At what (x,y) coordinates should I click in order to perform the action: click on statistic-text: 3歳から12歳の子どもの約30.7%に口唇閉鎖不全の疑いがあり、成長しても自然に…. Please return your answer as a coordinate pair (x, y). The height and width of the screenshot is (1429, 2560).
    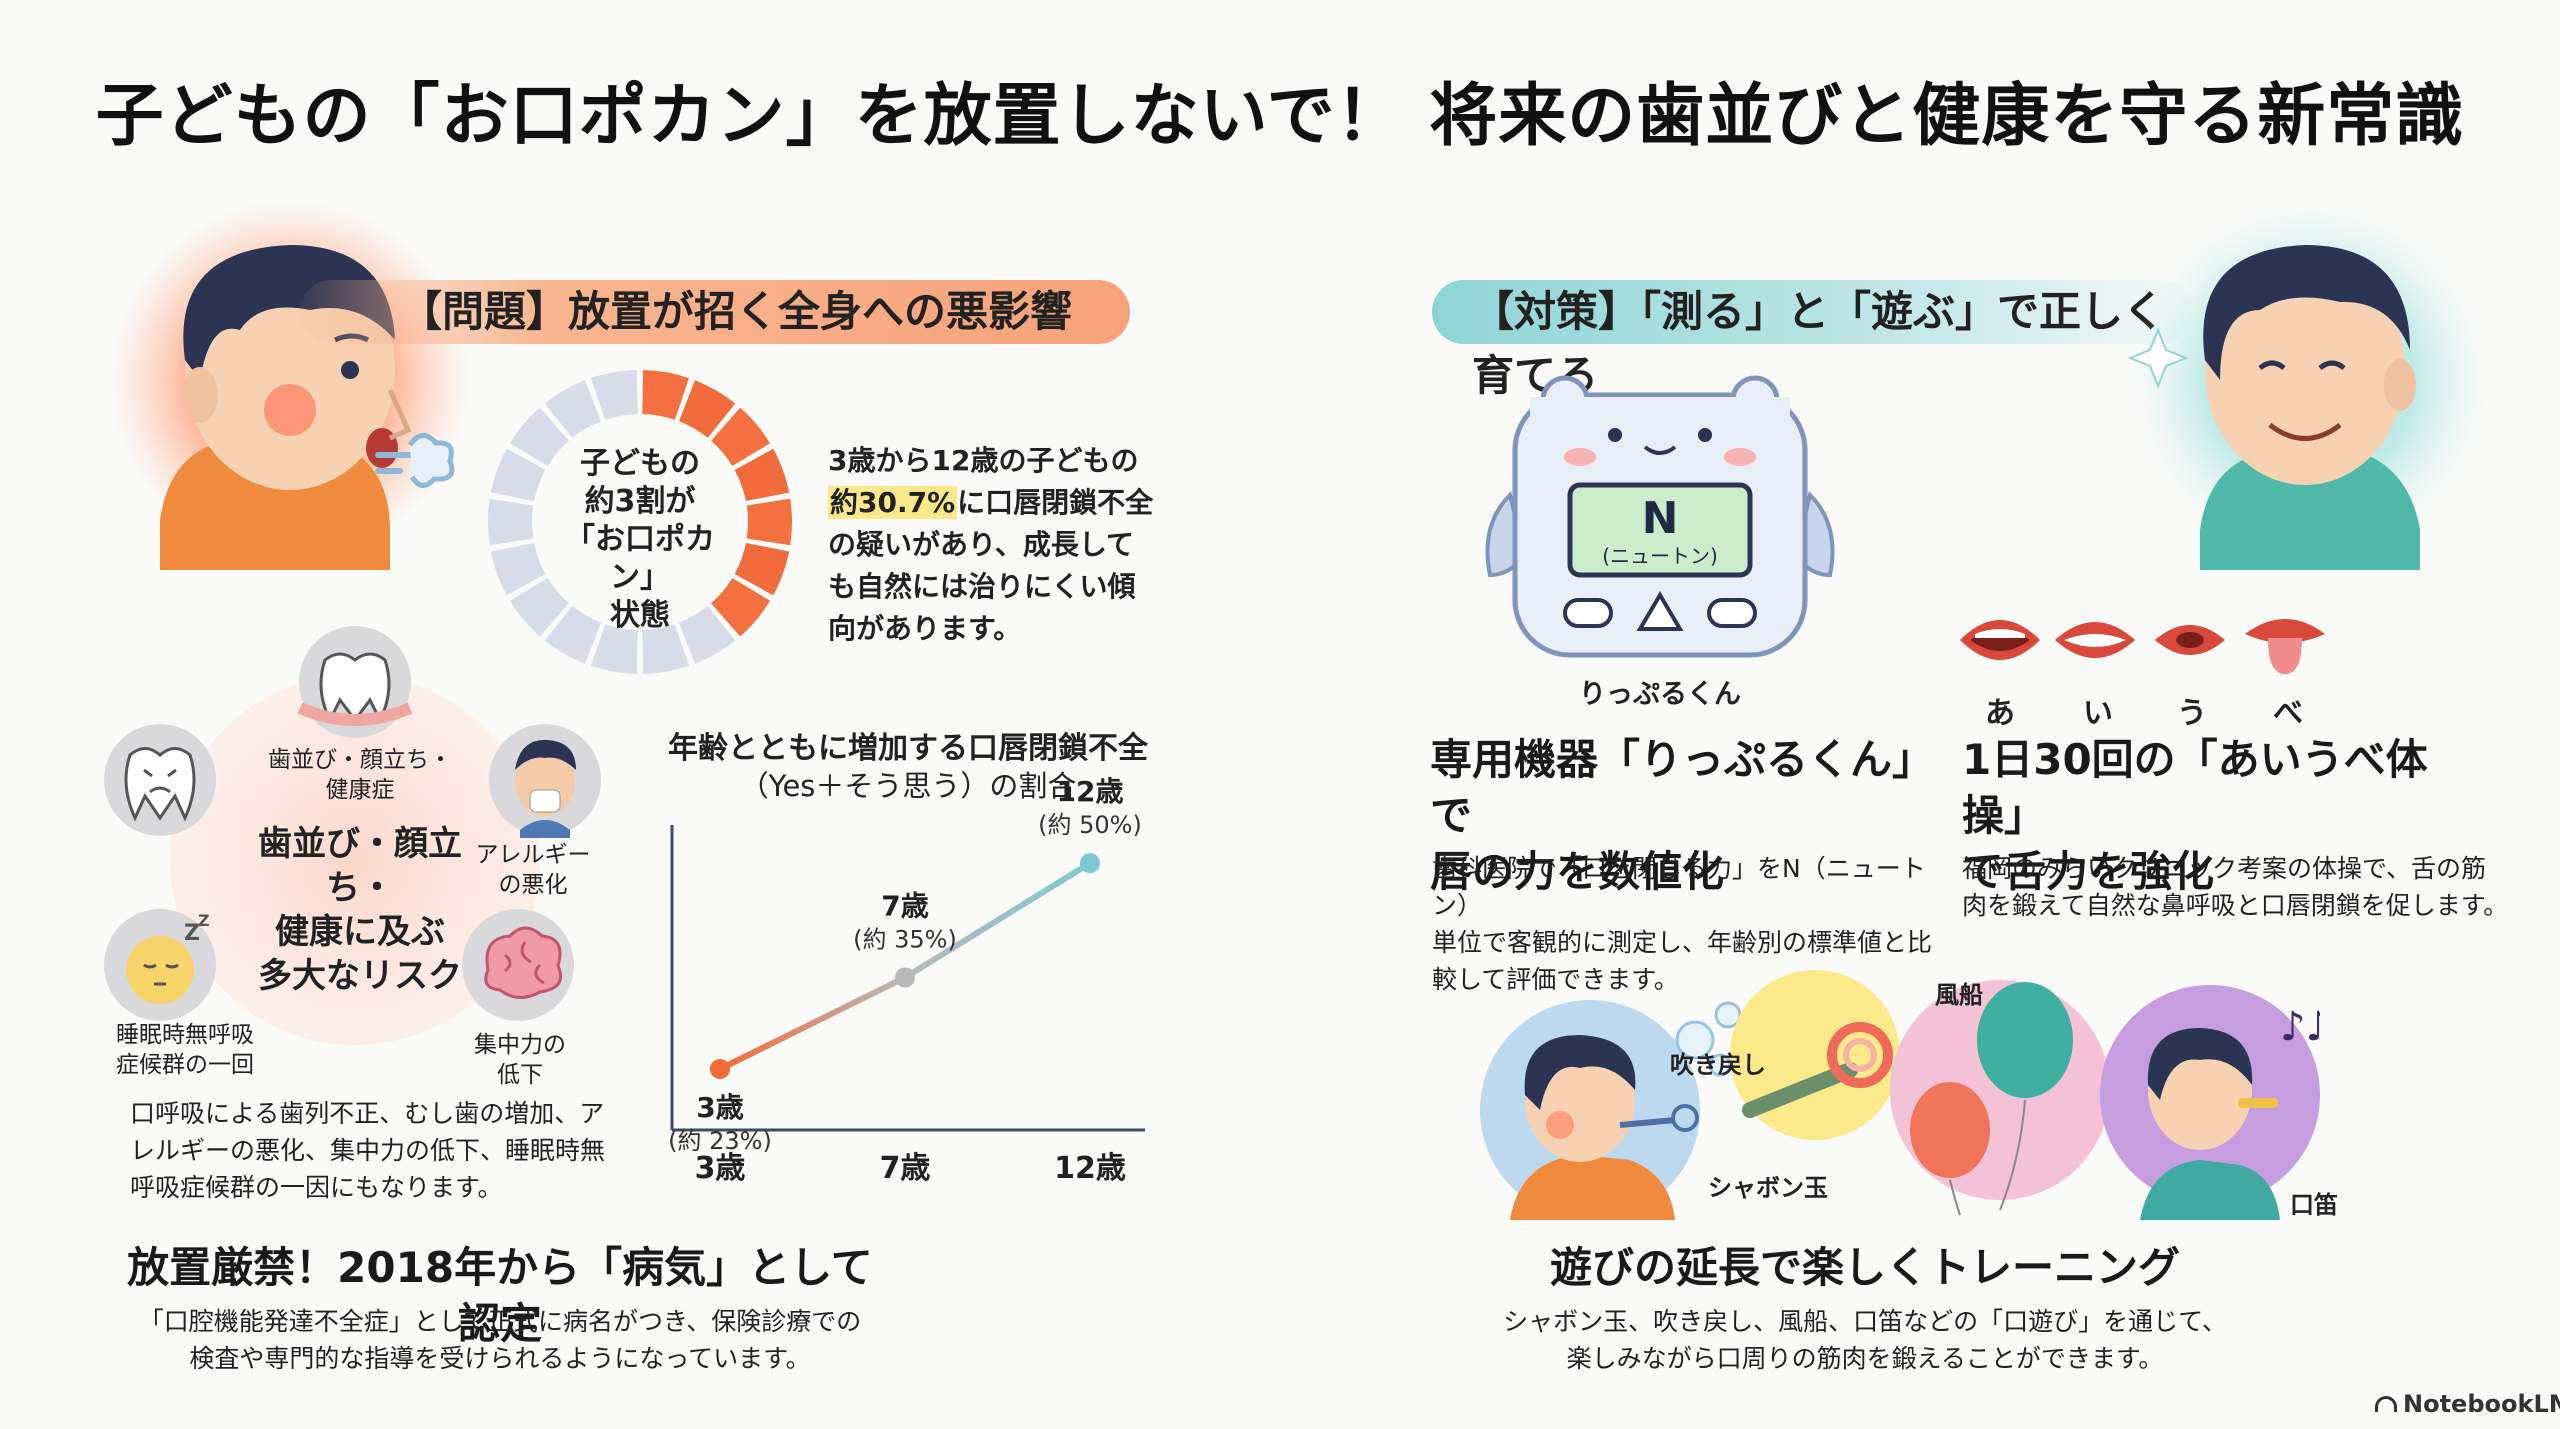
    Looking at the image, I should click on (993, 545).